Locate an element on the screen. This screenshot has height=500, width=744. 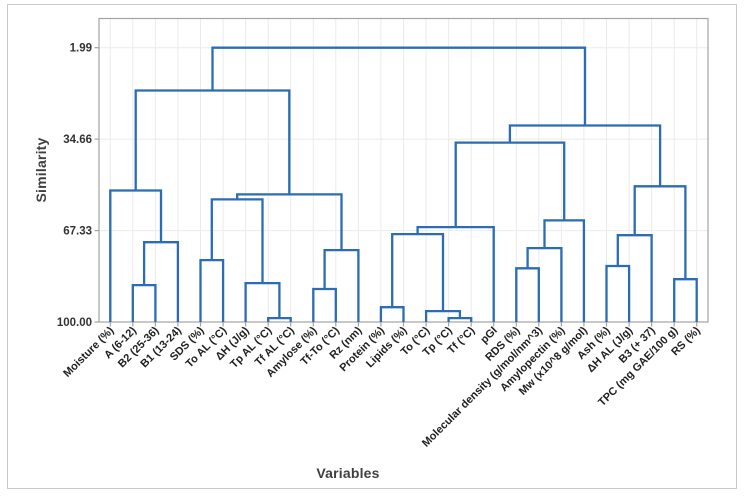
y-tick-label: 67.33 is located at coordinates (77, 232).